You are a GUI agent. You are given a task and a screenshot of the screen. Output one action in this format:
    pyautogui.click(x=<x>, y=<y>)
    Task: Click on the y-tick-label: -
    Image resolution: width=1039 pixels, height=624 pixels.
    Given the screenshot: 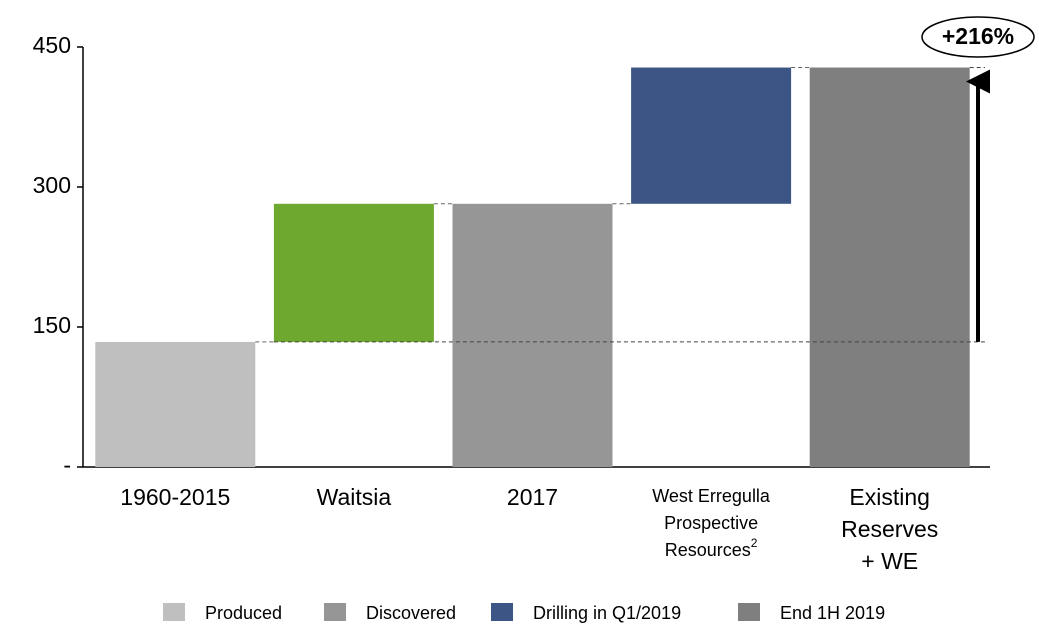 What is the action you would take?
    pyautogui.click(x=67, y=465)
    